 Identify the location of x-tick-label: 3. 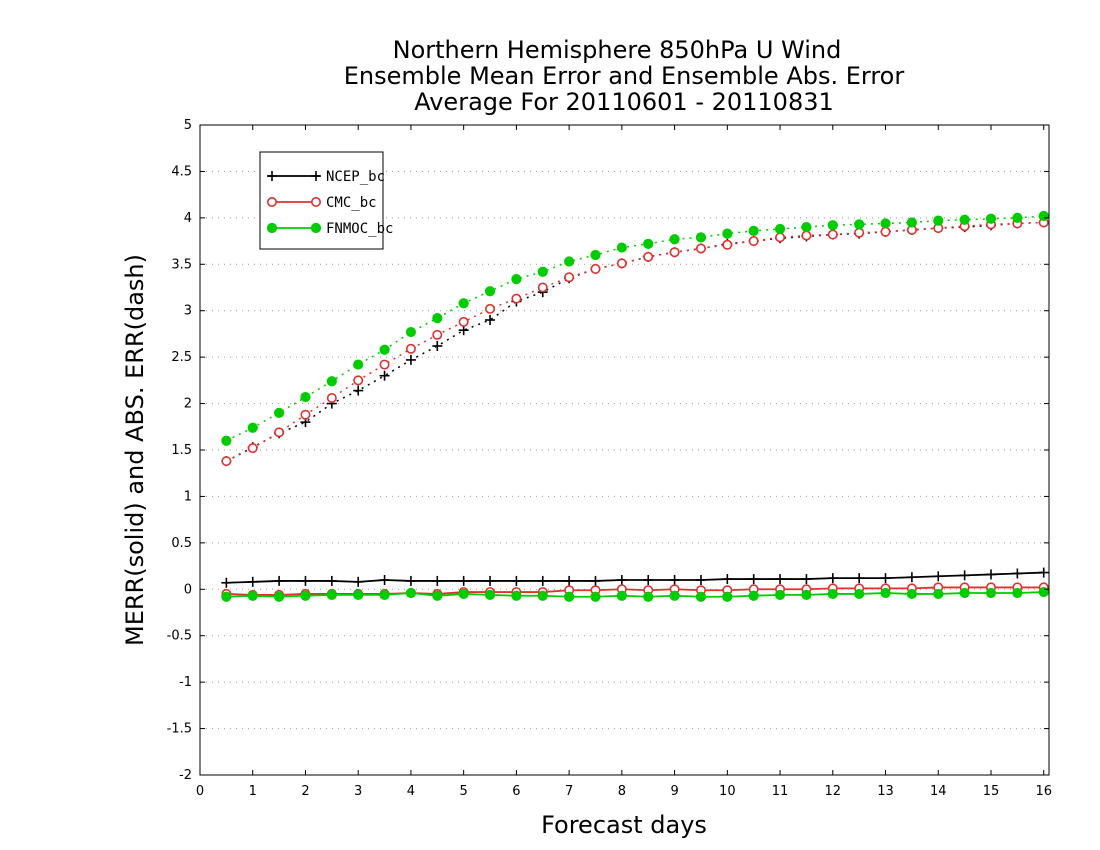
(358, 791).